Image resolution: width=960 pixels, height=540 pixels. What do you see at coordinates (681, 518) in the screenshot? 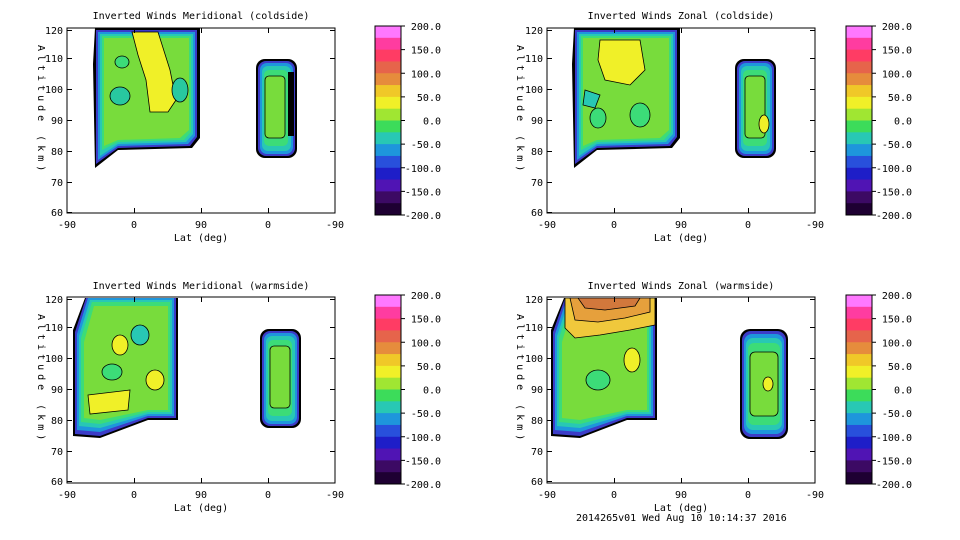
I see `footer-timestamp: 2014265v01 Wed Aug 10 10:14:37 2016` at bounding box center [681, 518].